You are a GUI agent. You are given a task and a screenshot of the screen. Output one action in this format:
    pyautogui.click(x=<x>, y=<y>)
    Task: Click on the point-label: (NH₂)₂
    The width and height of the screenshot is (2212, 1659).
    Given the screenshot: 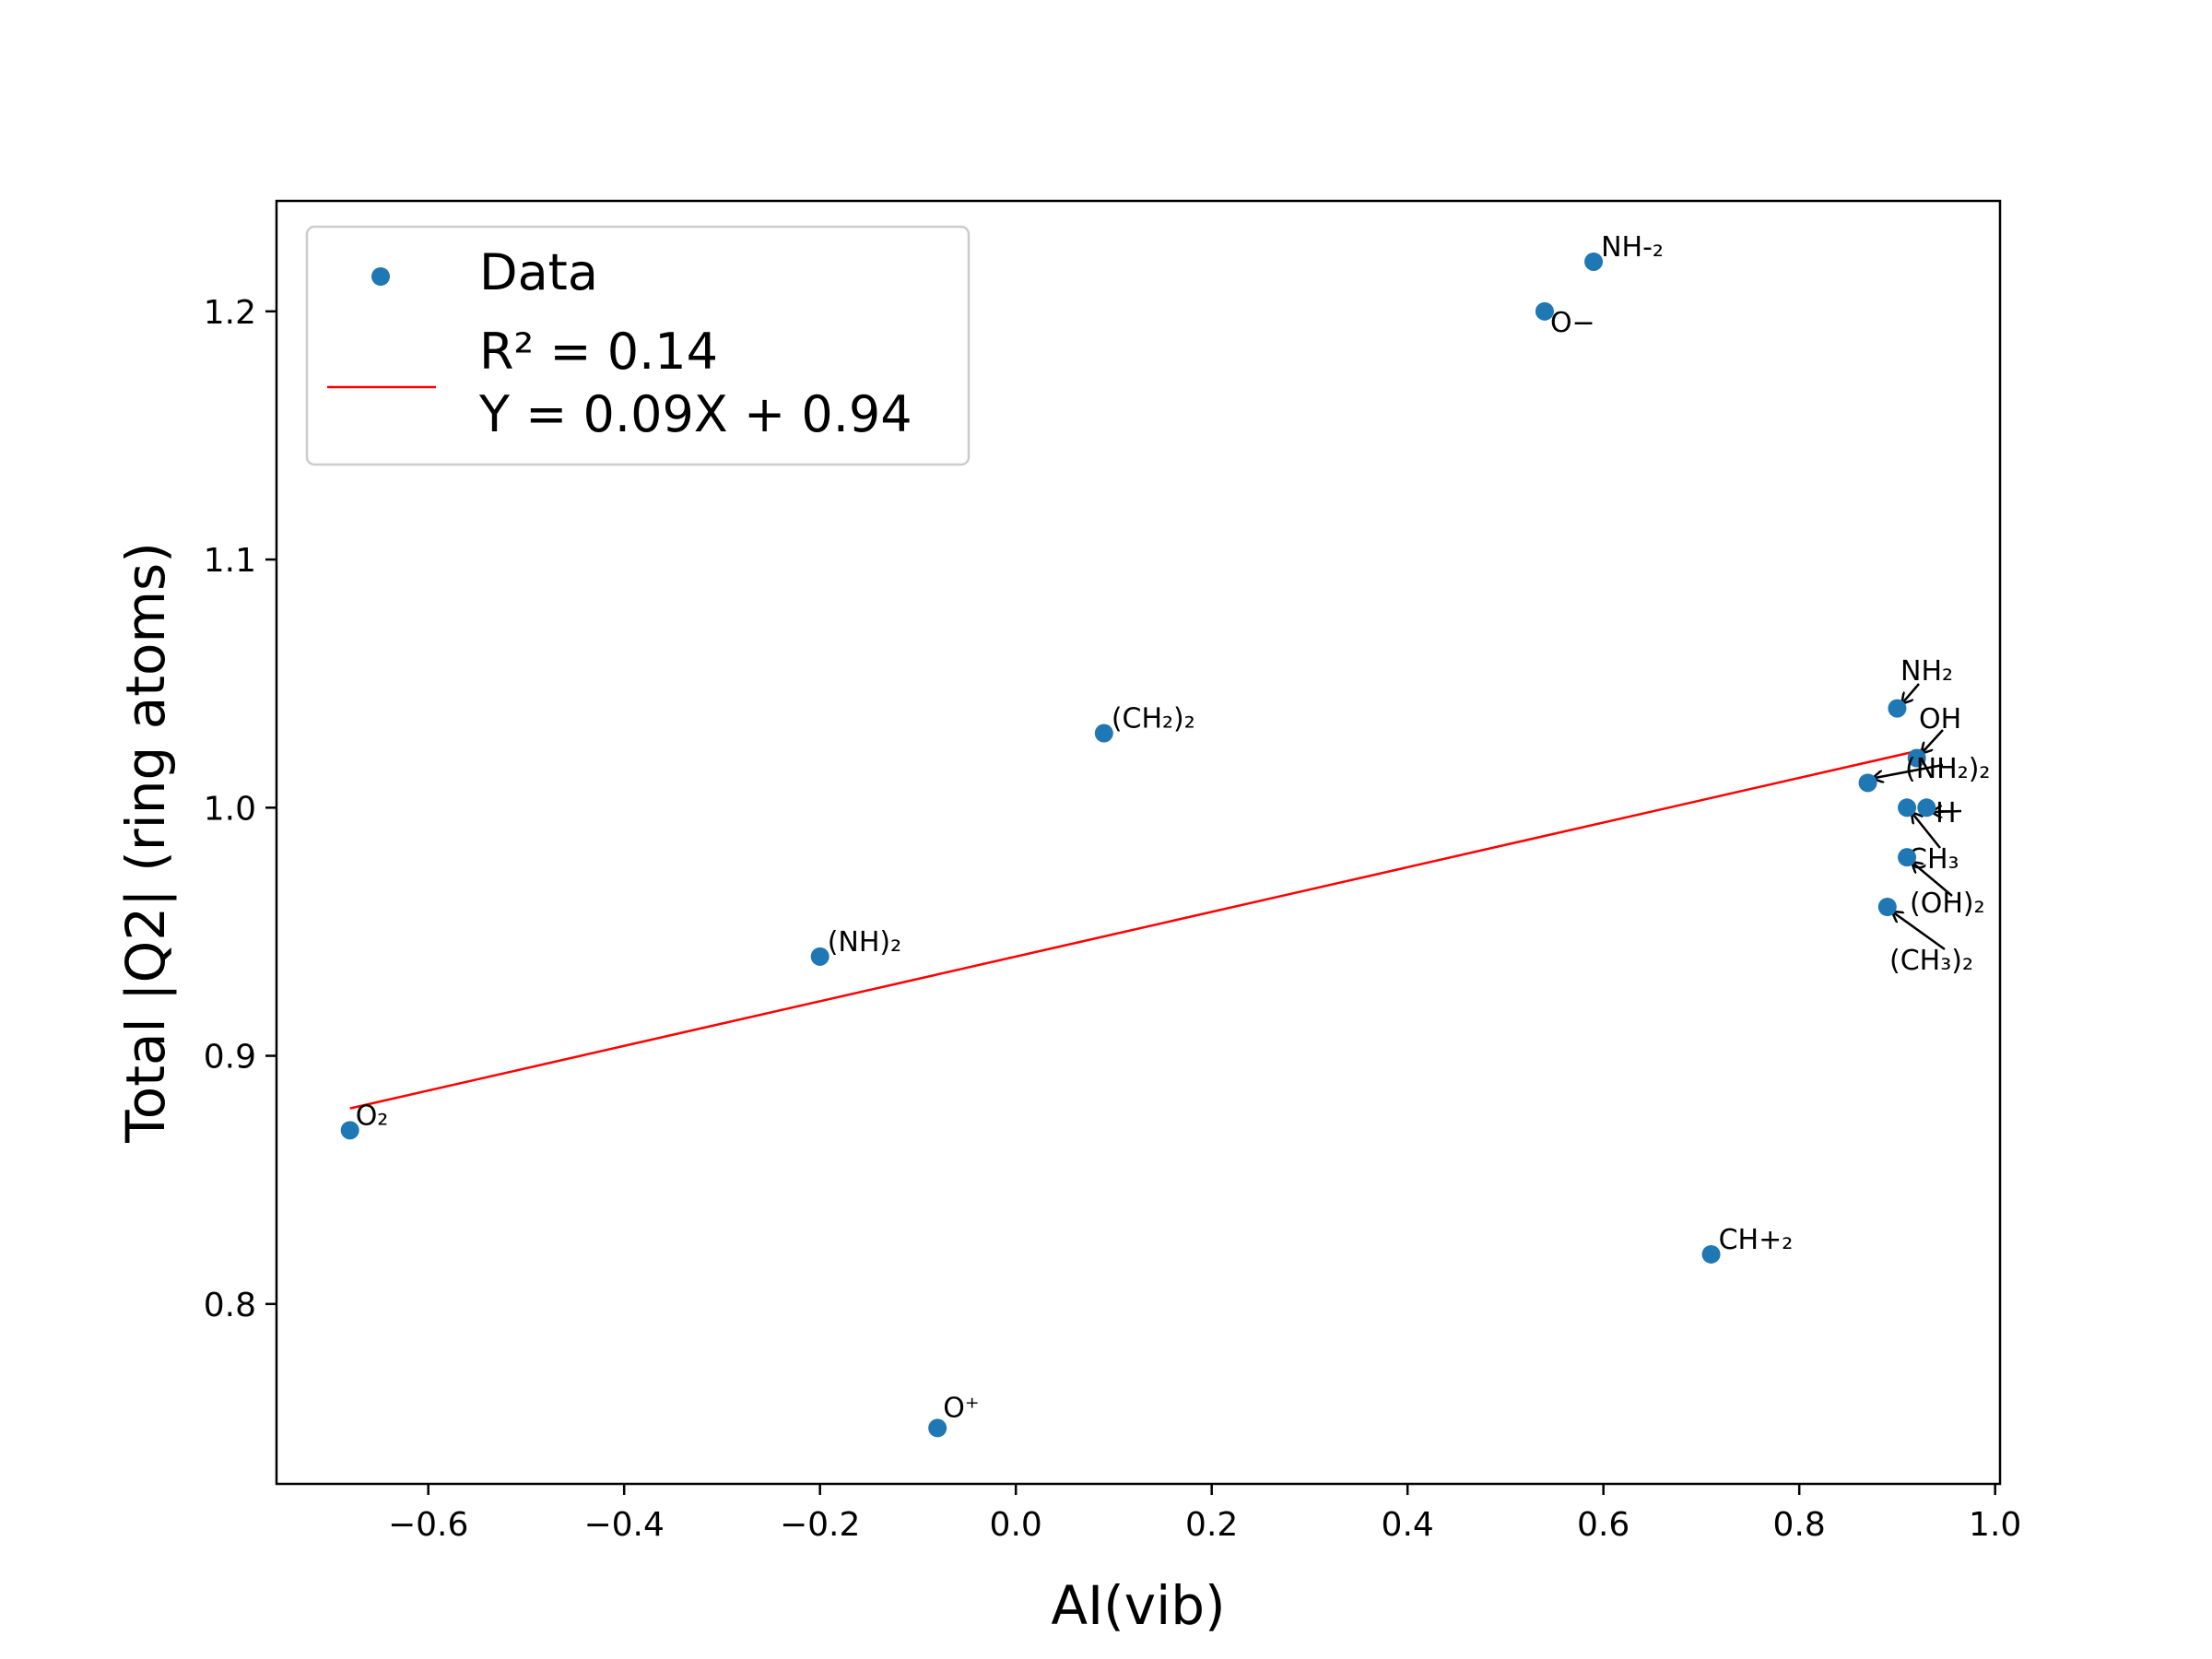 What is the action you would take?
    pyautogui.click(x=1947, y=769)
    